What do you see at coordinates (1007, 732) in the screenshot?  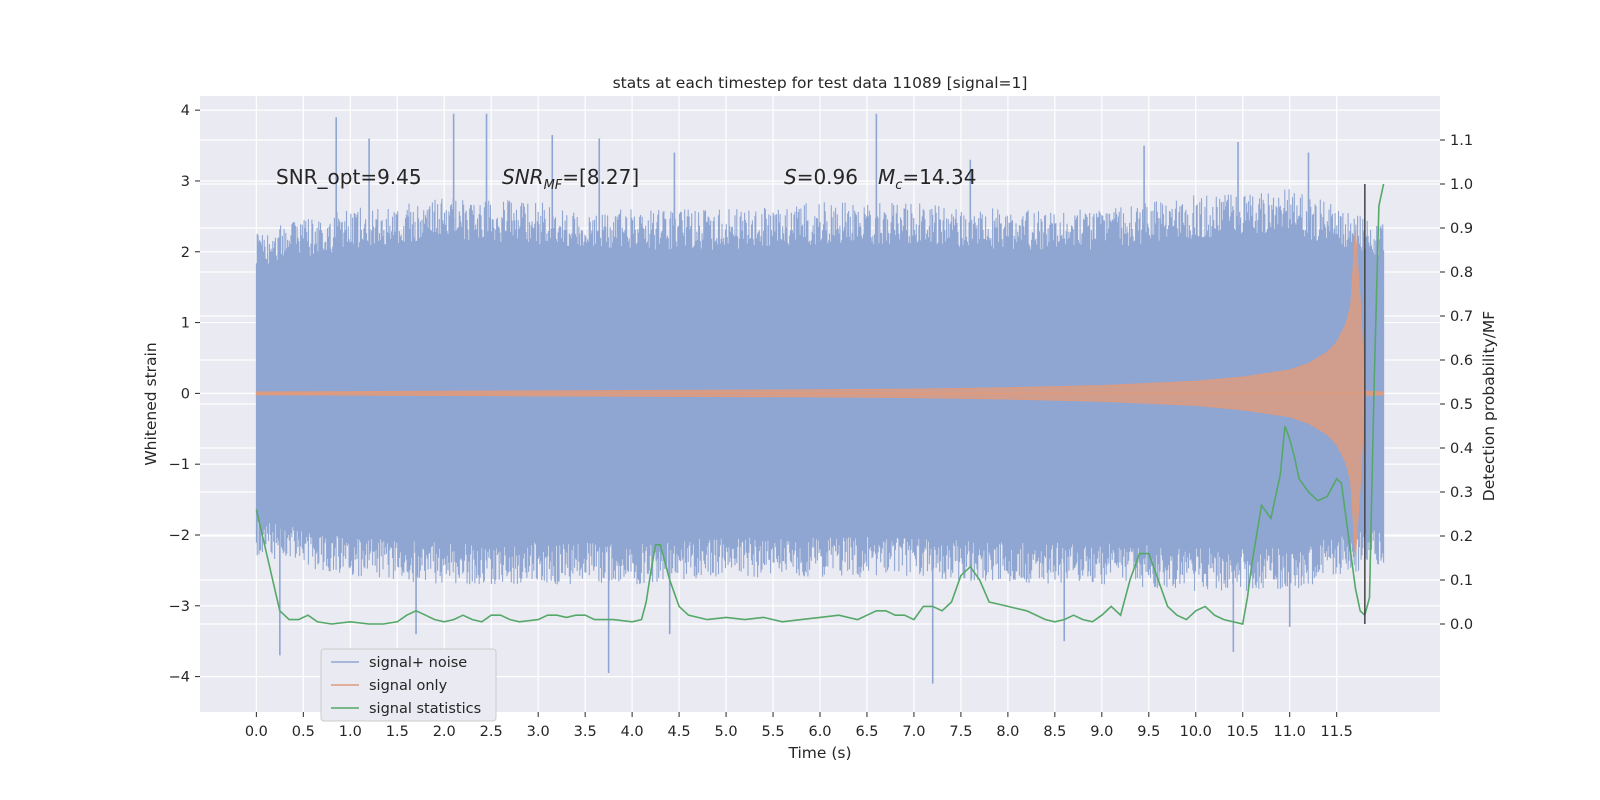 I see `x-tick-label: 8.0` at bounding box center [1007, 732].